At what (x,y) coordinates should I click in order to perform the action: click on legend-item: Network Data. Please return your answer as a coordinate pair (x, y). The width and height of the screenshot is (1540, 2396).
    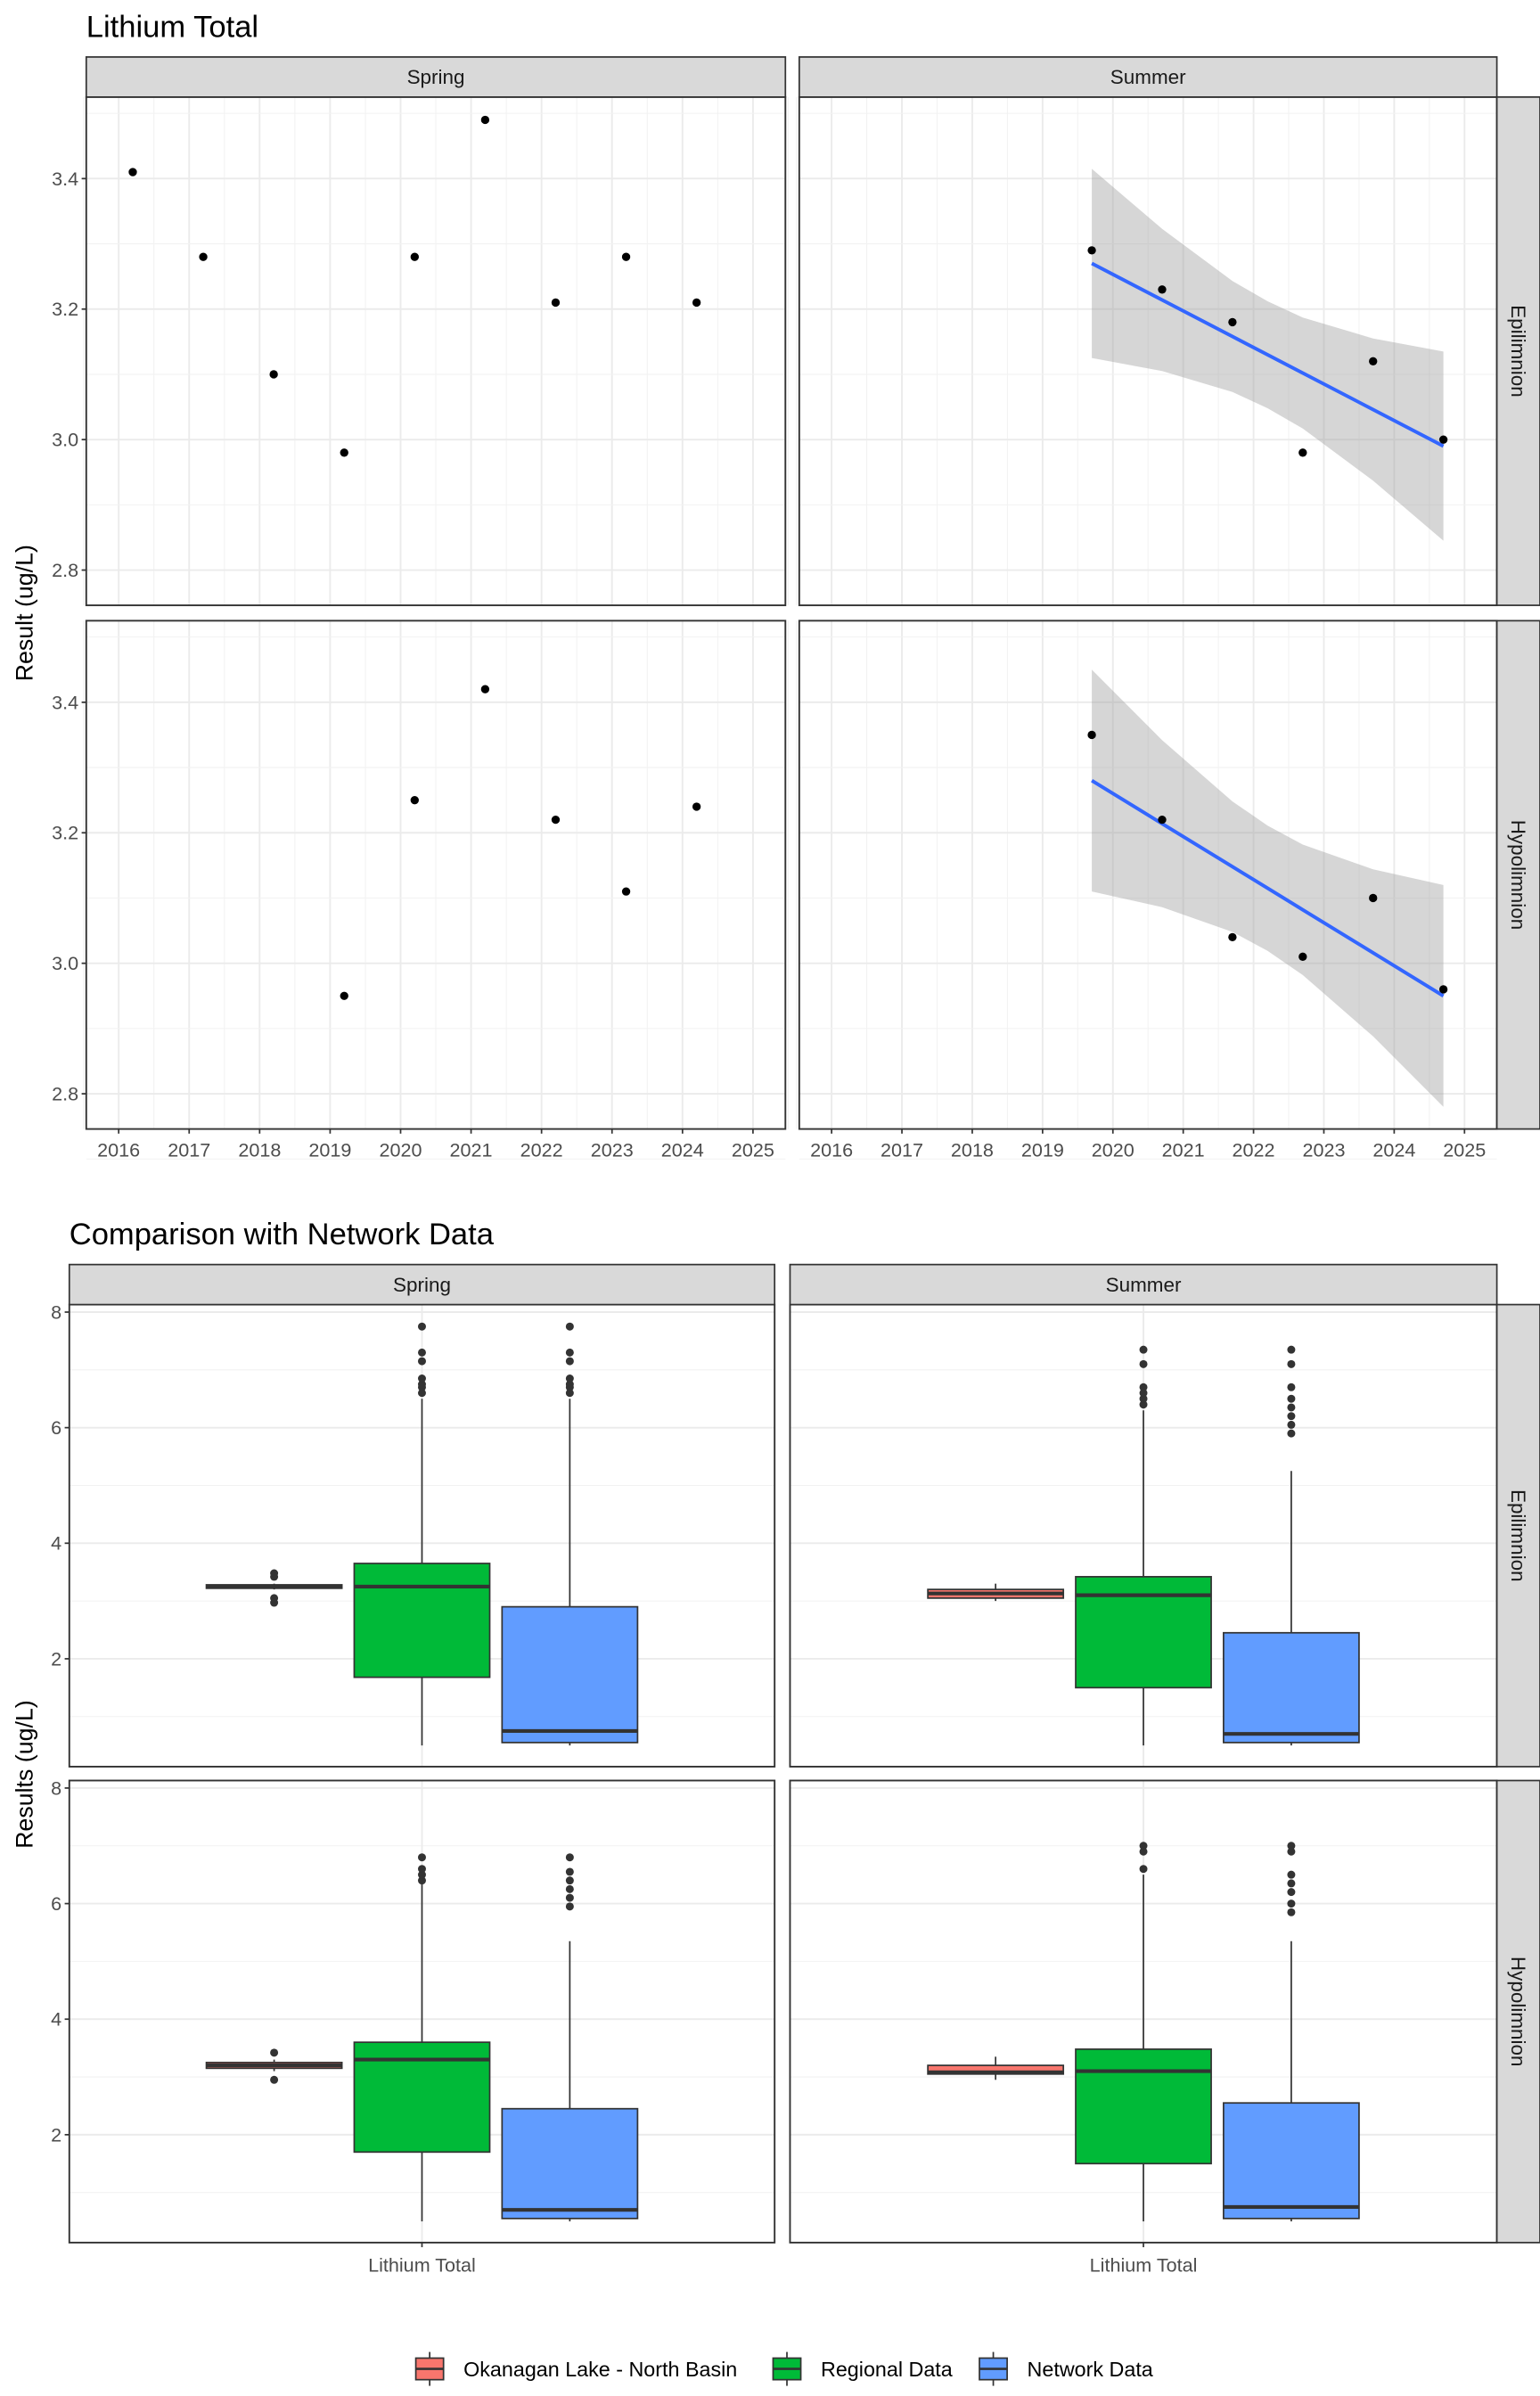
    Looking at the image, I should click on (1066, 2368).